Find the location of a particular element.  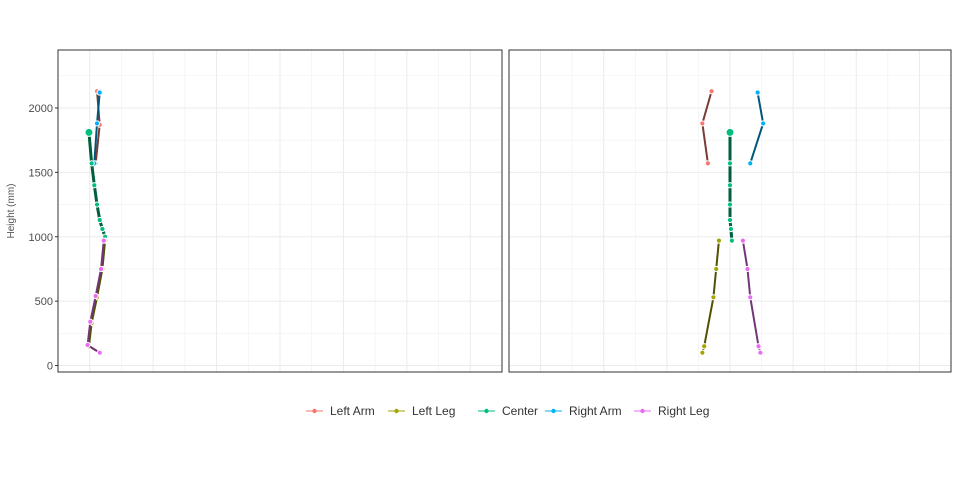

legend-label: Center is located at coordinates (520, 411).